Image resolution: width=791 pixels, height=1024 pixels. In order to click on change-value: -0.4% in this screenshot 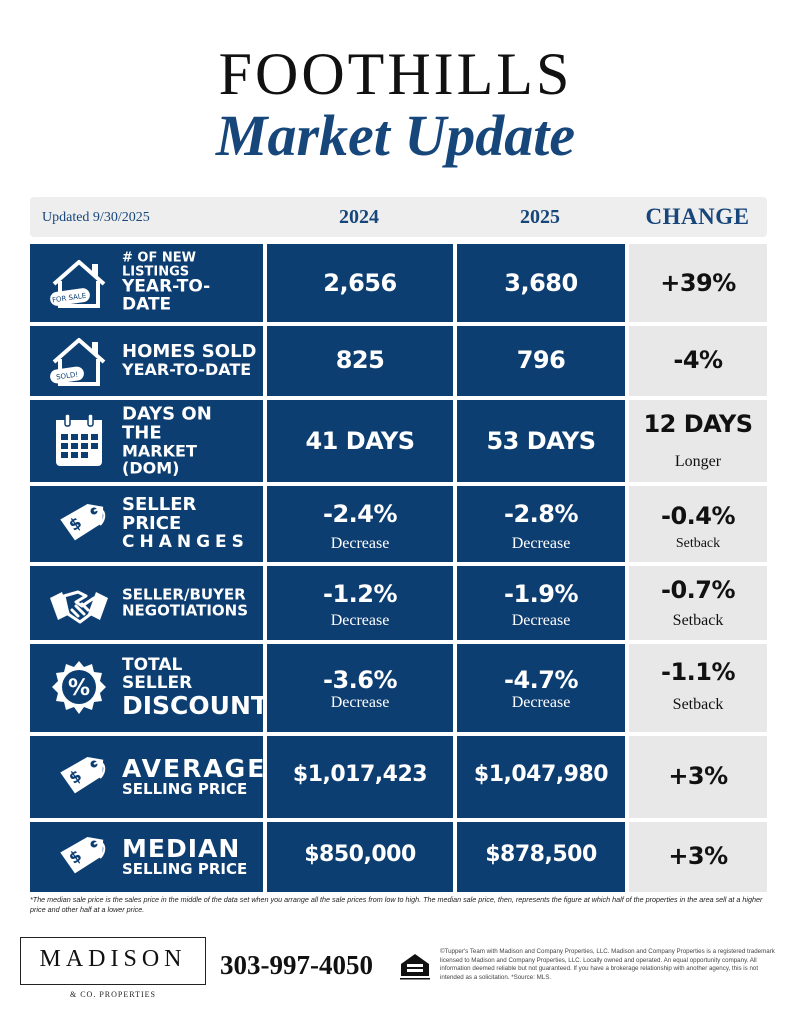, I will do `click(698, 516)`.